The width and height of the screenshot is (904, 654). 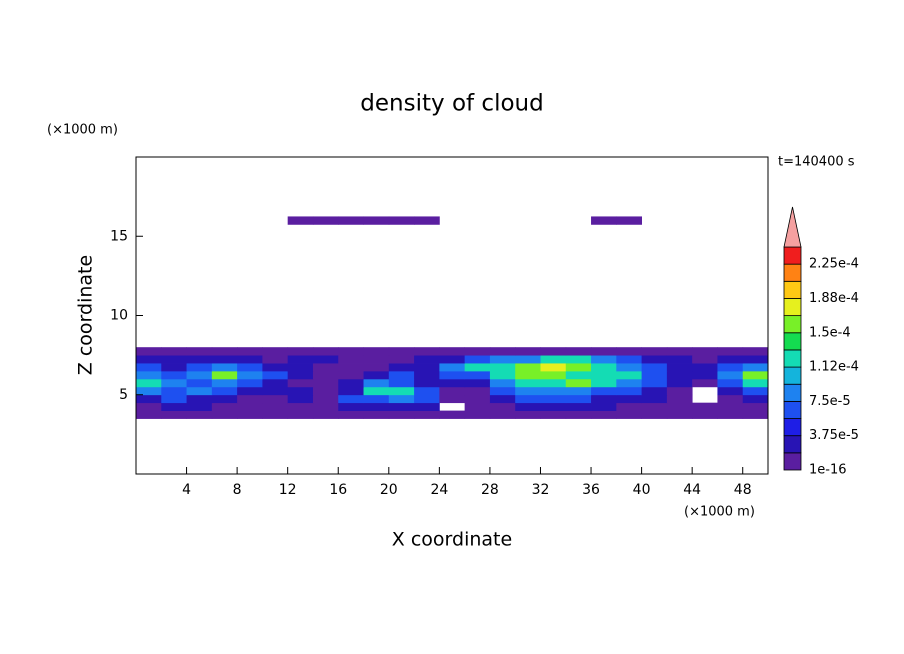 I want to click on x-tick-label: 12, so click(x=288, y=490).